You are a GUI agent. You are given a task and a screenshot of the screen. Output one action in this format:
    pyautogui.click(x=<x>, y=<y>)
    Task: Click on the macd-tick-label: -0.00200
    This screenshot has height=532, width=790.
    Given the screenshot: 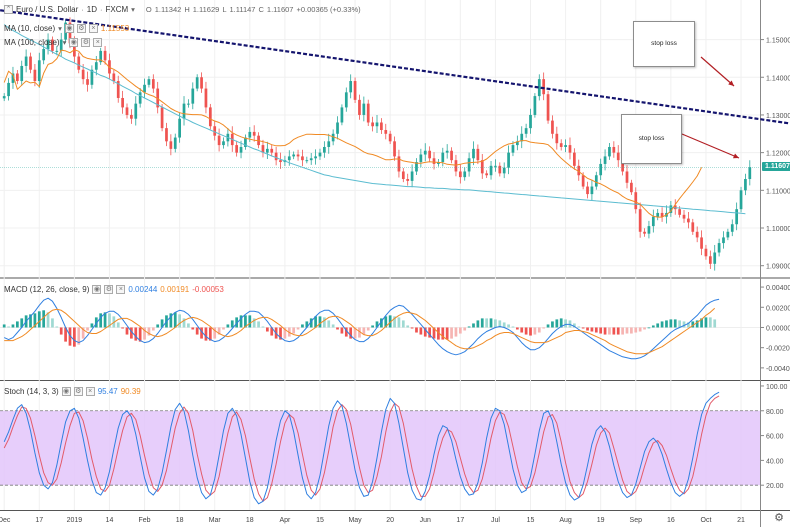 What is the action you would take?
    pyautogui.click(x=778, y=349)
    